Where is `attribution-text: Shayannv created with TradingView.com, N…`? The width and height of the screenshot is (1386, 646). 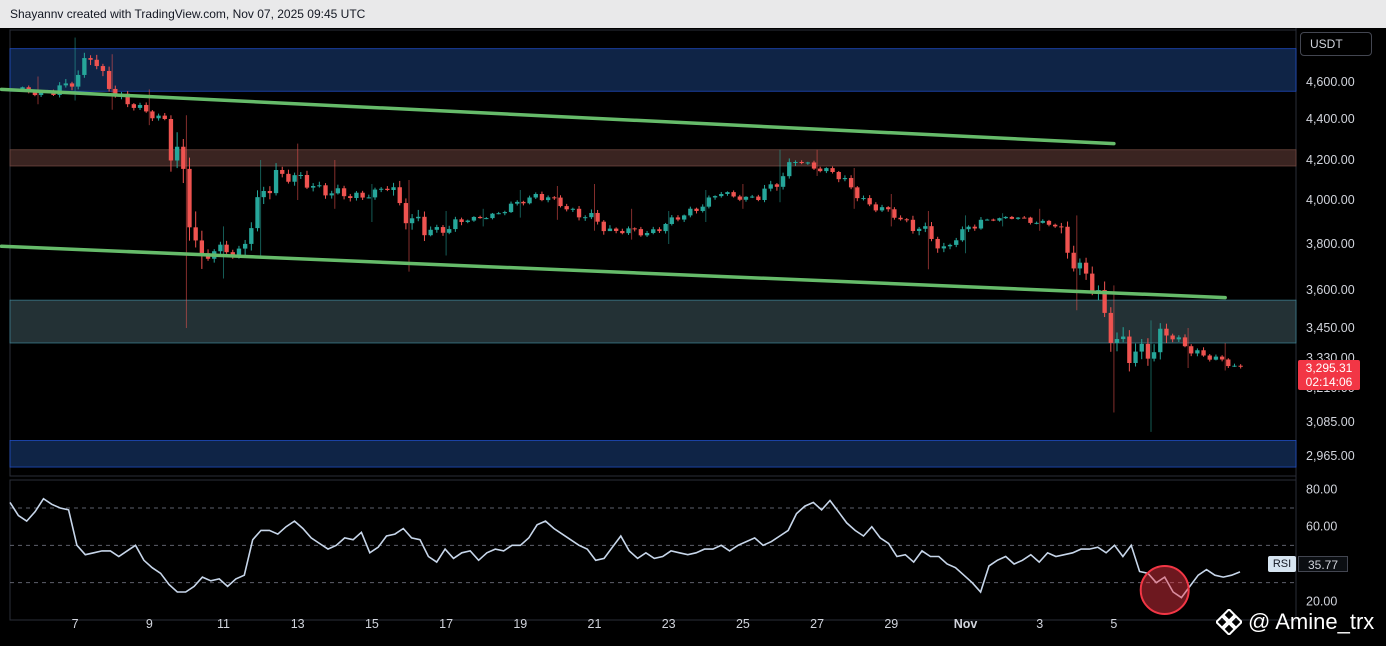 attribution-text: Shayannv created with TradingView.com, N… is located at coordinates (188, 14).